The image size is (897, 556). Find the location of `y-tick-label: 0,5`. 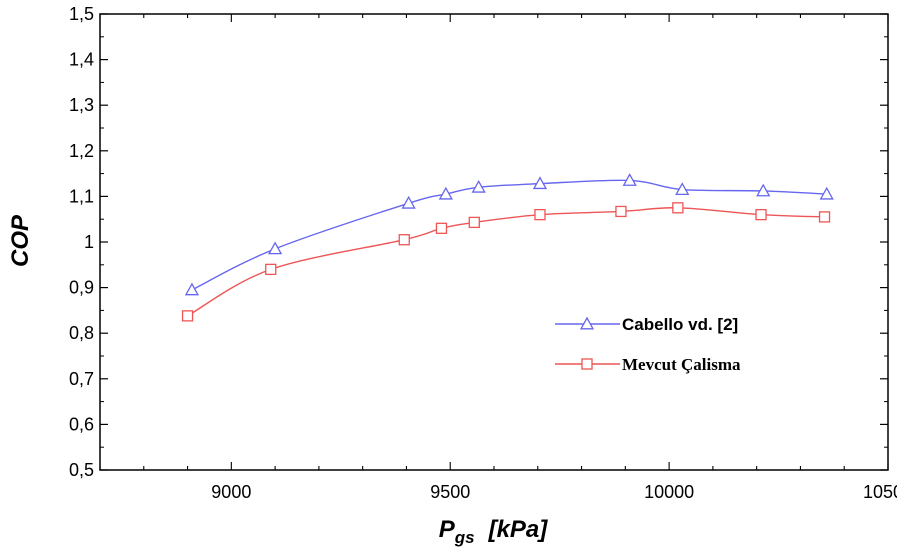

y-tick-label: 0,5 is located at coordinates (81, 470).